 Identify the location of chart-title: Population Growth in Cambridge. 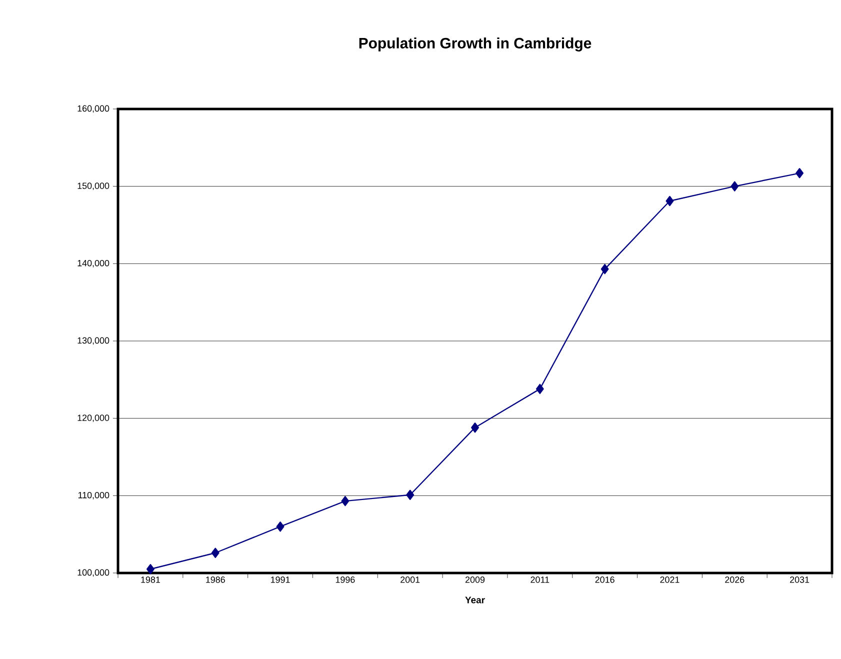
(475, 44).